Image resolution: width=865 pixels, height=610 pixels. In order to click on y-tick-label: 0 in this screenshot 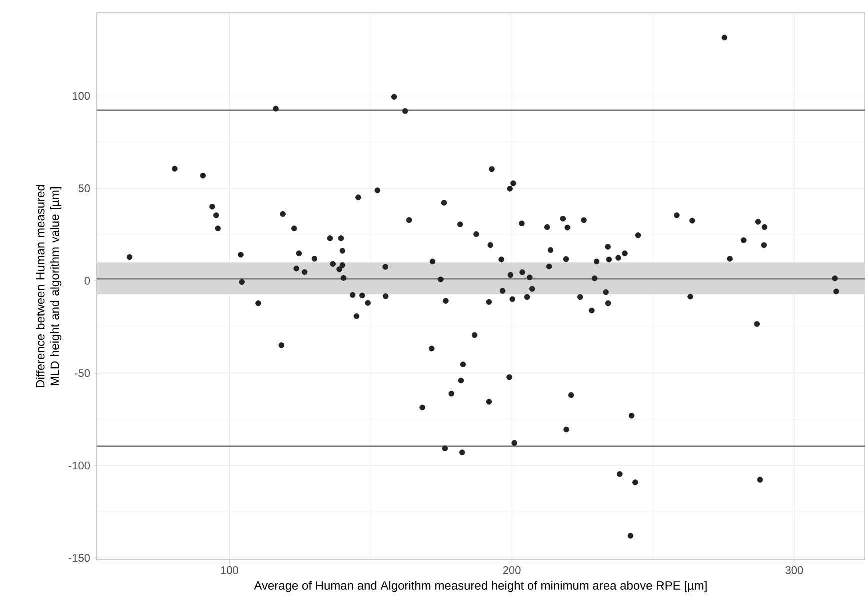, I will do `click(87, 281)`.